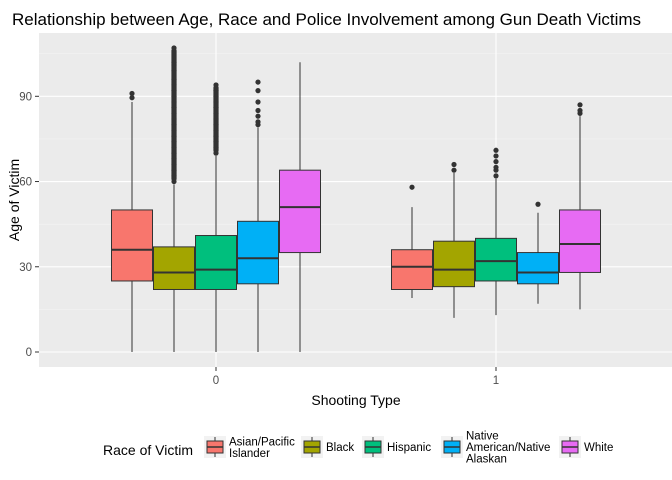 The width and height of the screenshot is (672, 480). I want to click on legend-label-line: Islander, so click(249, 454).